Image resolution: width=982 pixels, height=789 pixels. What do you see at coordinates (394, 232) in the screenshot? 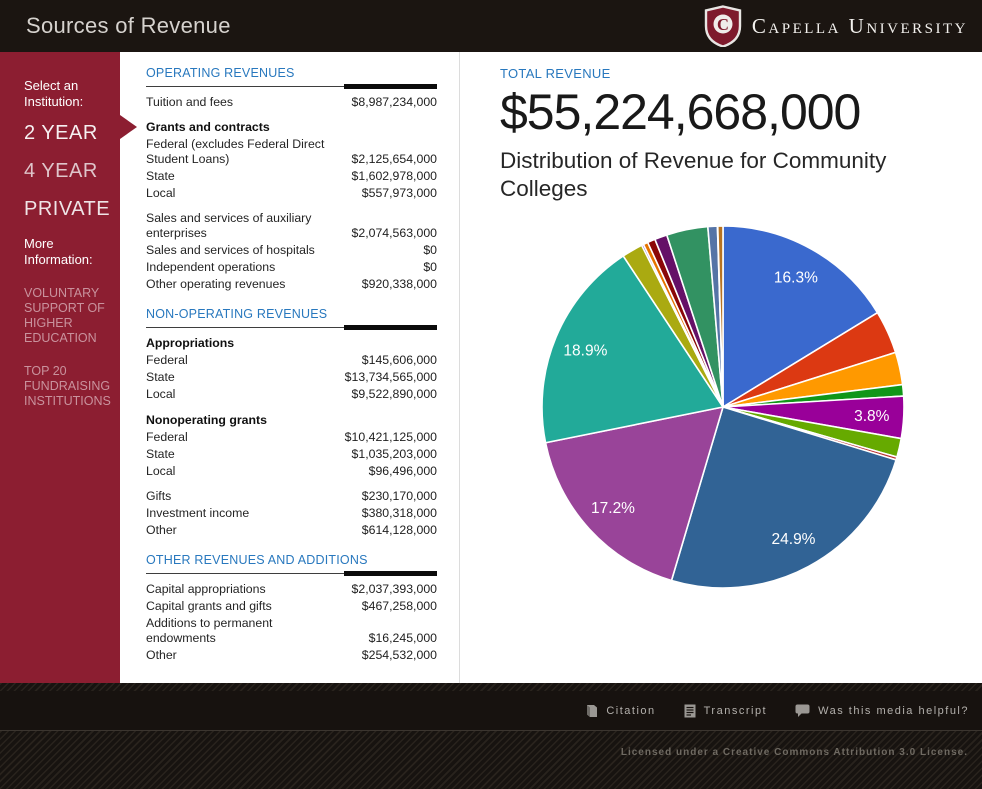
I see `row-value: $2,074,563,000` at bounding box center [394, 232].